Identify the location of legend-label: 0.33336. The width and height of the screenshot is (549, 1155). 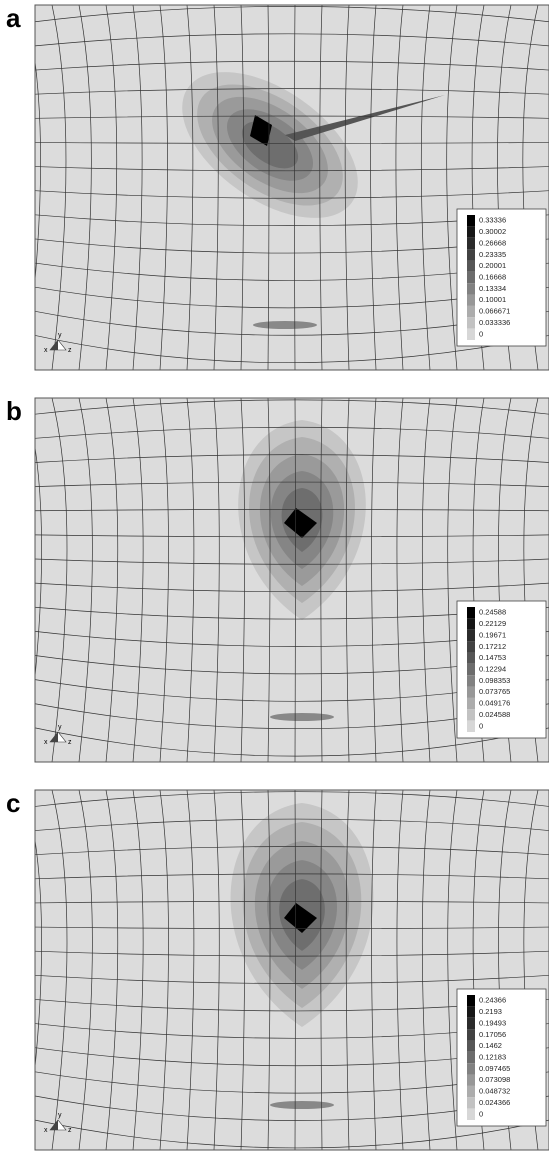
(492, 220).